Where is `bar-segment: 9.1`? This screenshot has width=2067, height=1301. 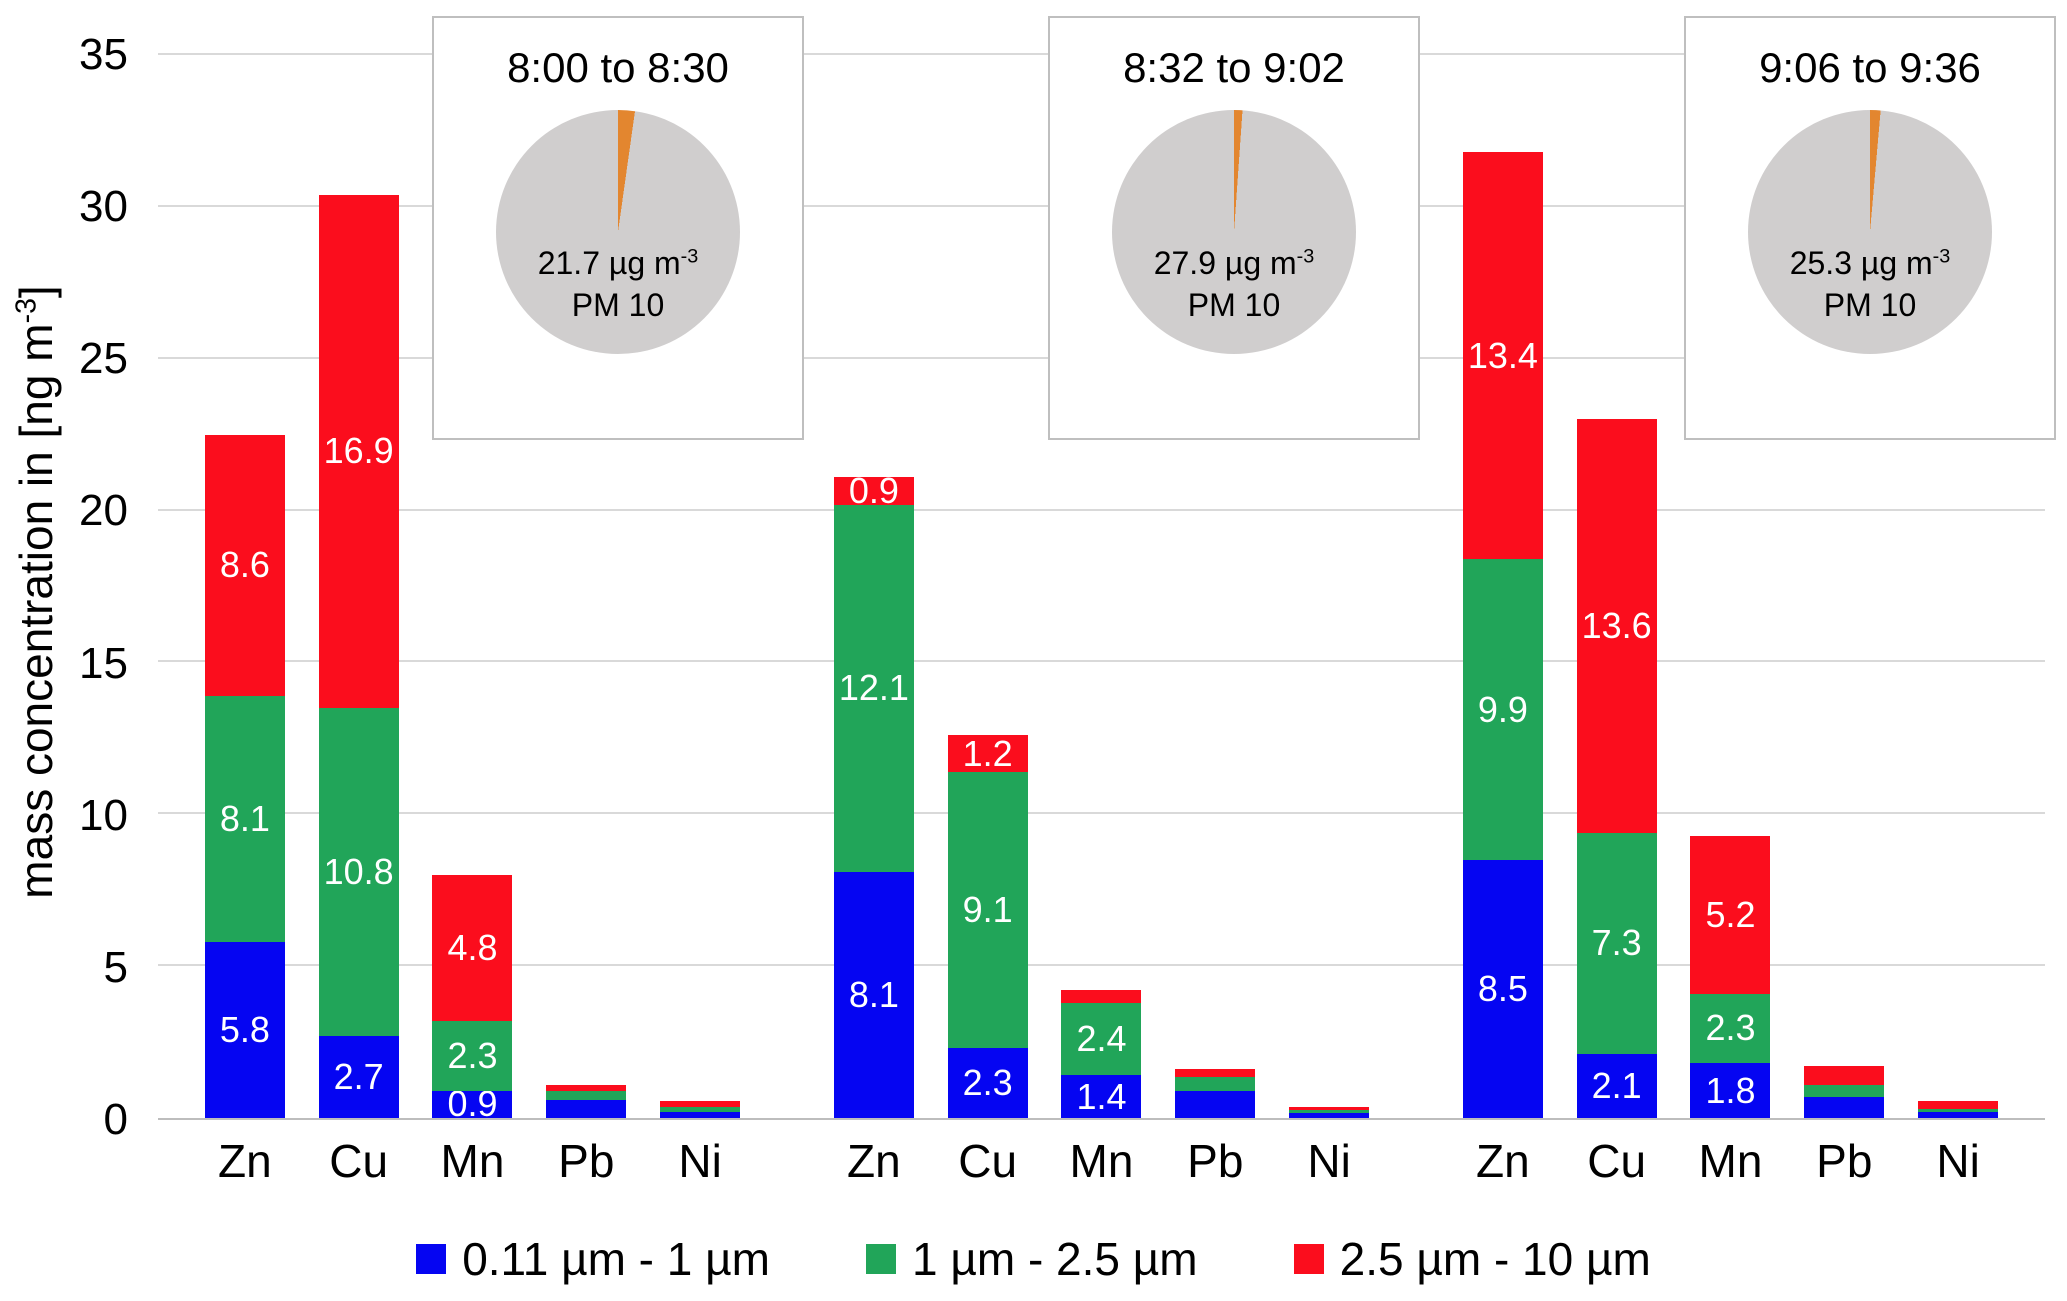
bar-segment: 9.1 is located at coordinates (987, 910).